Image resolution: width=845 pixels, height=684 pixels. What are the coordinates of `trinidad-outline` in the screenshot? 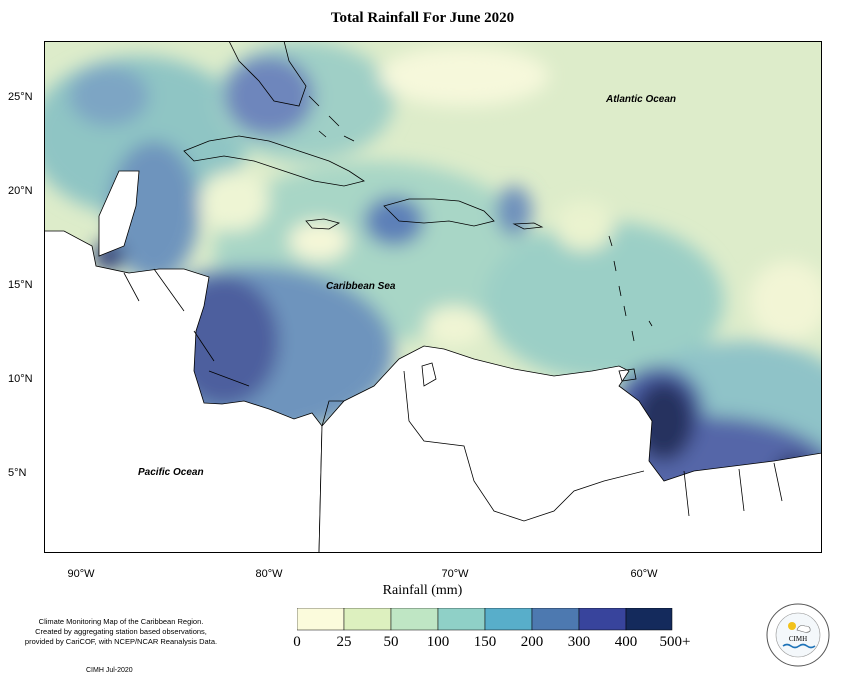 It's located at (627, 375).